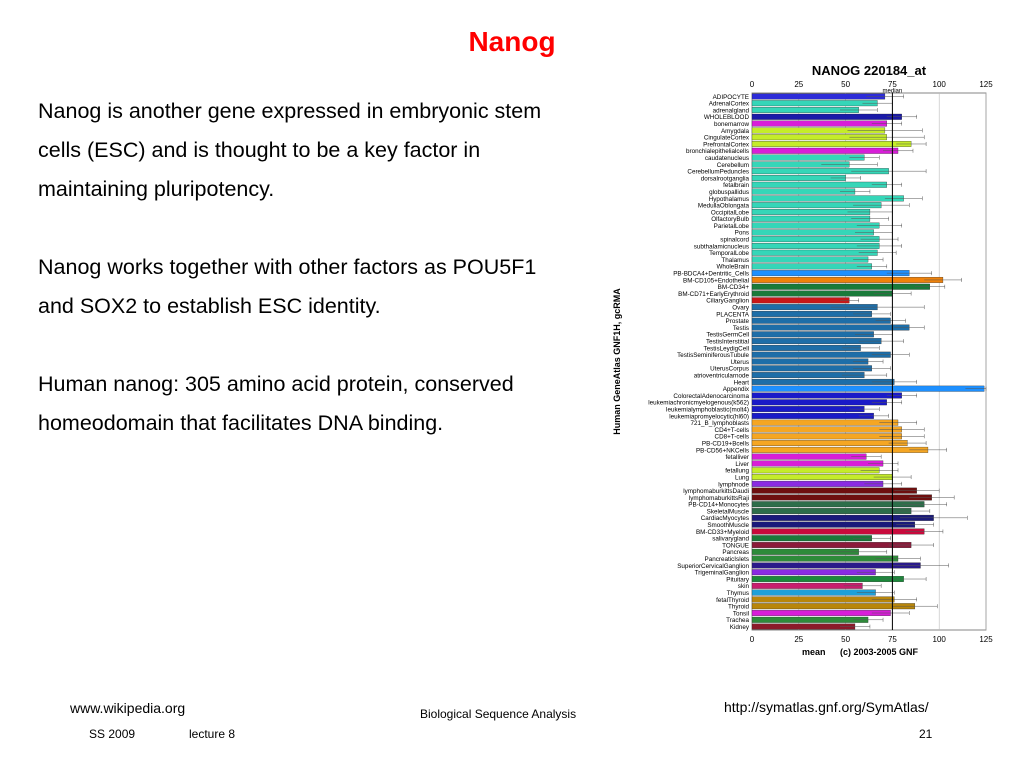 The width and height of the screenshot is (1024, 768). Describe the element at coordinates (838, 531) in the screenshot. I see `bar-BM-CD33+Myeloid` at that location.